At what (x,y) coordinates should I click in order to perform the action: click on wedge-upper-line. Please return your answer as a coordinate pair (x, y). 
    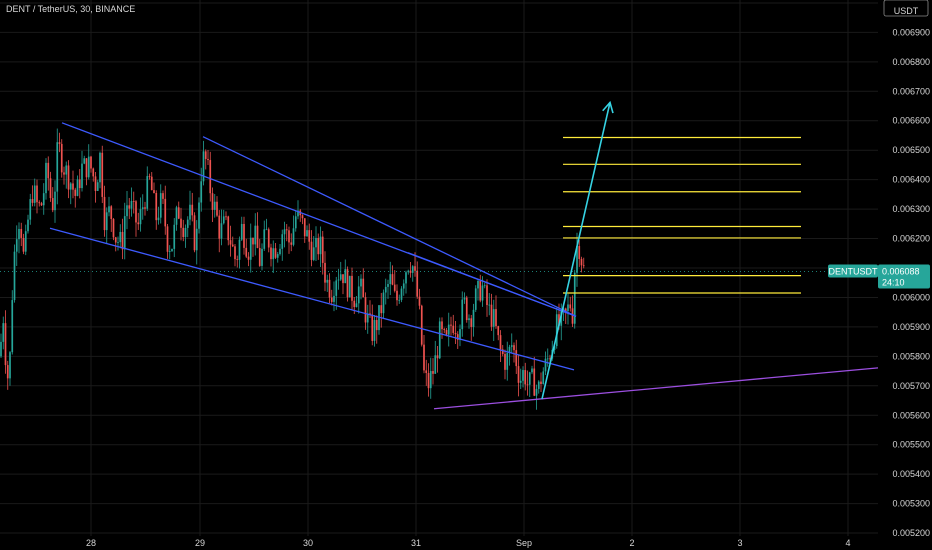
    Looking at the image, I should click on (389, 226).